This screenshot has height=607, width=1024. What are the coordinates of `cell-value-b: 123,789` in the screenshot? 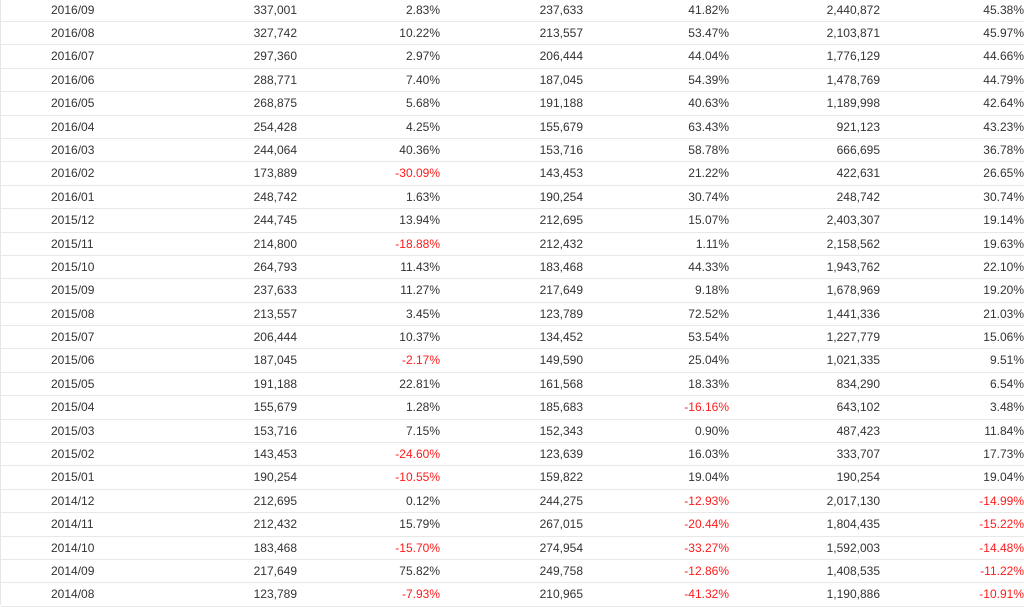 It's located at (561, 313).